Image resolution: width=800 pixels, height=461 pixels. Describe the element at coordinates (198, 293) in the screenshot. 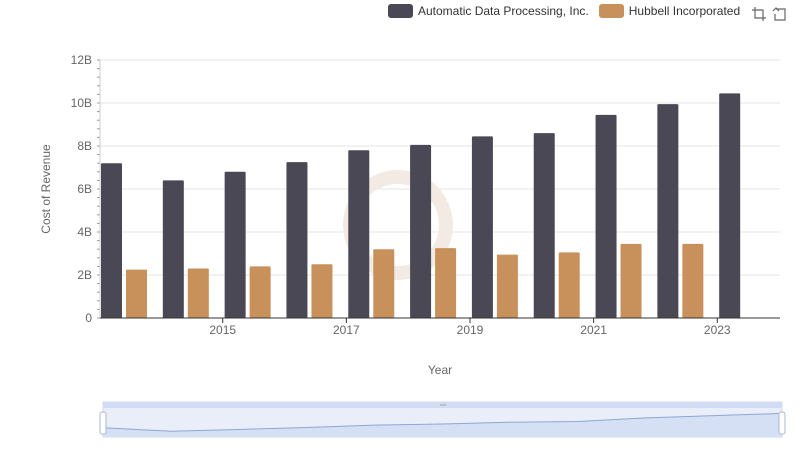

I see `bar-hubbell-2015` at that location.